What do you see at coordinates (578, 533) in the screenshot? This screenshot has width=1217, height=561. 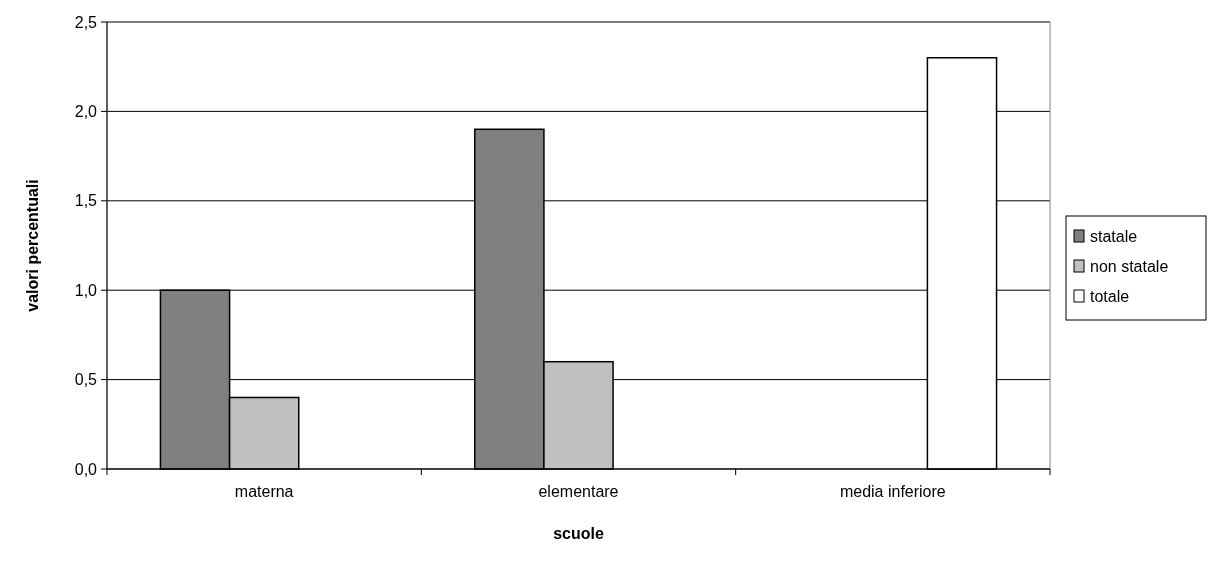 I see `x-axis-title: scuole` at bounding box center [578, 533].